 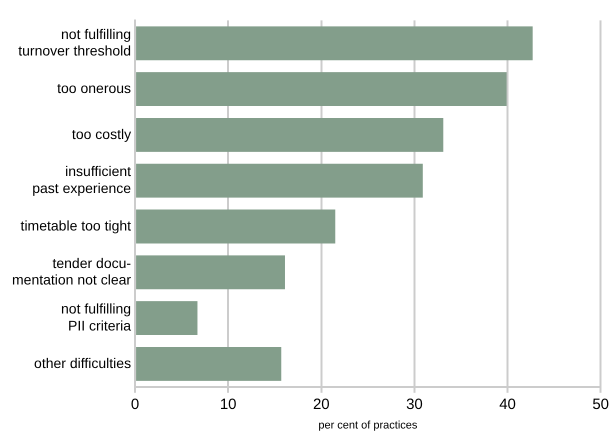 What do you see at coordinates (102, 134) in the screenshot?
I see `y-tick-label: too costly` at bounding box center [102, 134].